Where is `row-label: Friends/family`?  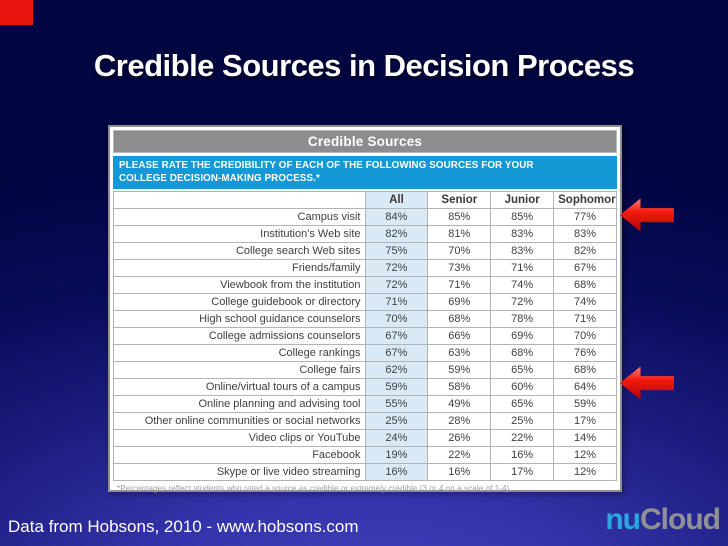
row-label: Friends/family is located at coordinates (239, 268).